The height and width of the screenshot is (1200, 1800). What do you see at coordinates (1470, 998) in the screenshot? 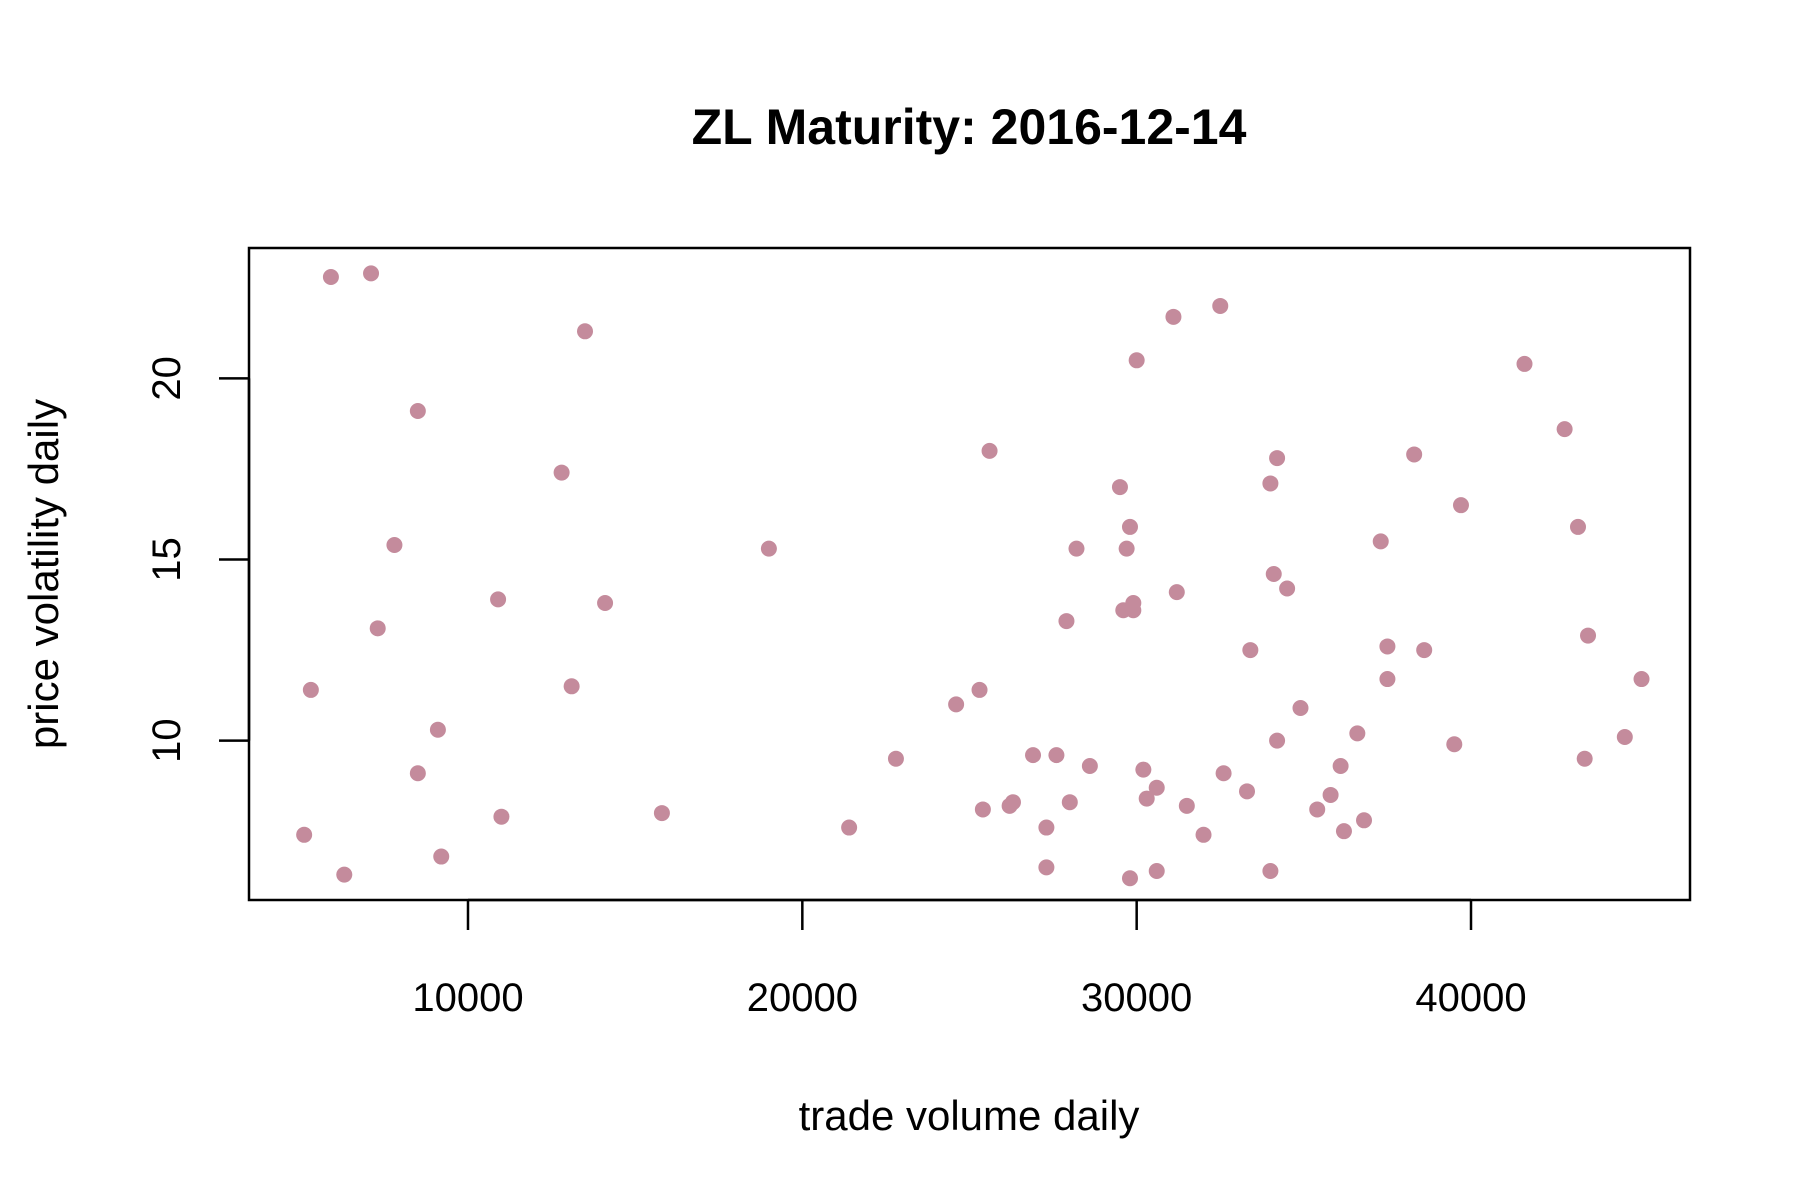
I see `x-tick-label: 40000` at bounding box center [1470, 998].